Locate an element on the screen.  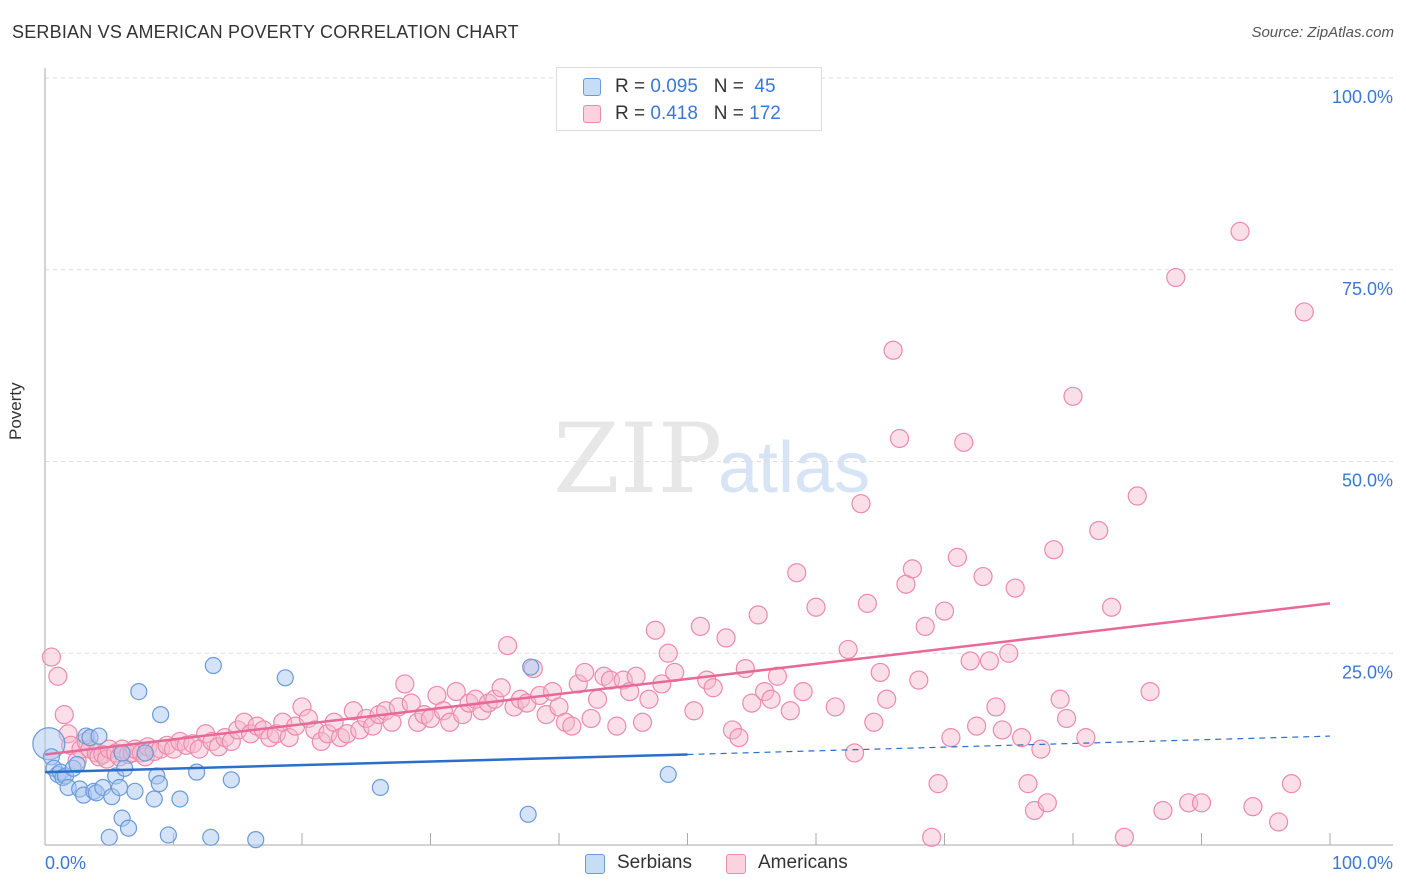
serbians-trend-line is located at coordinates (366, 763).